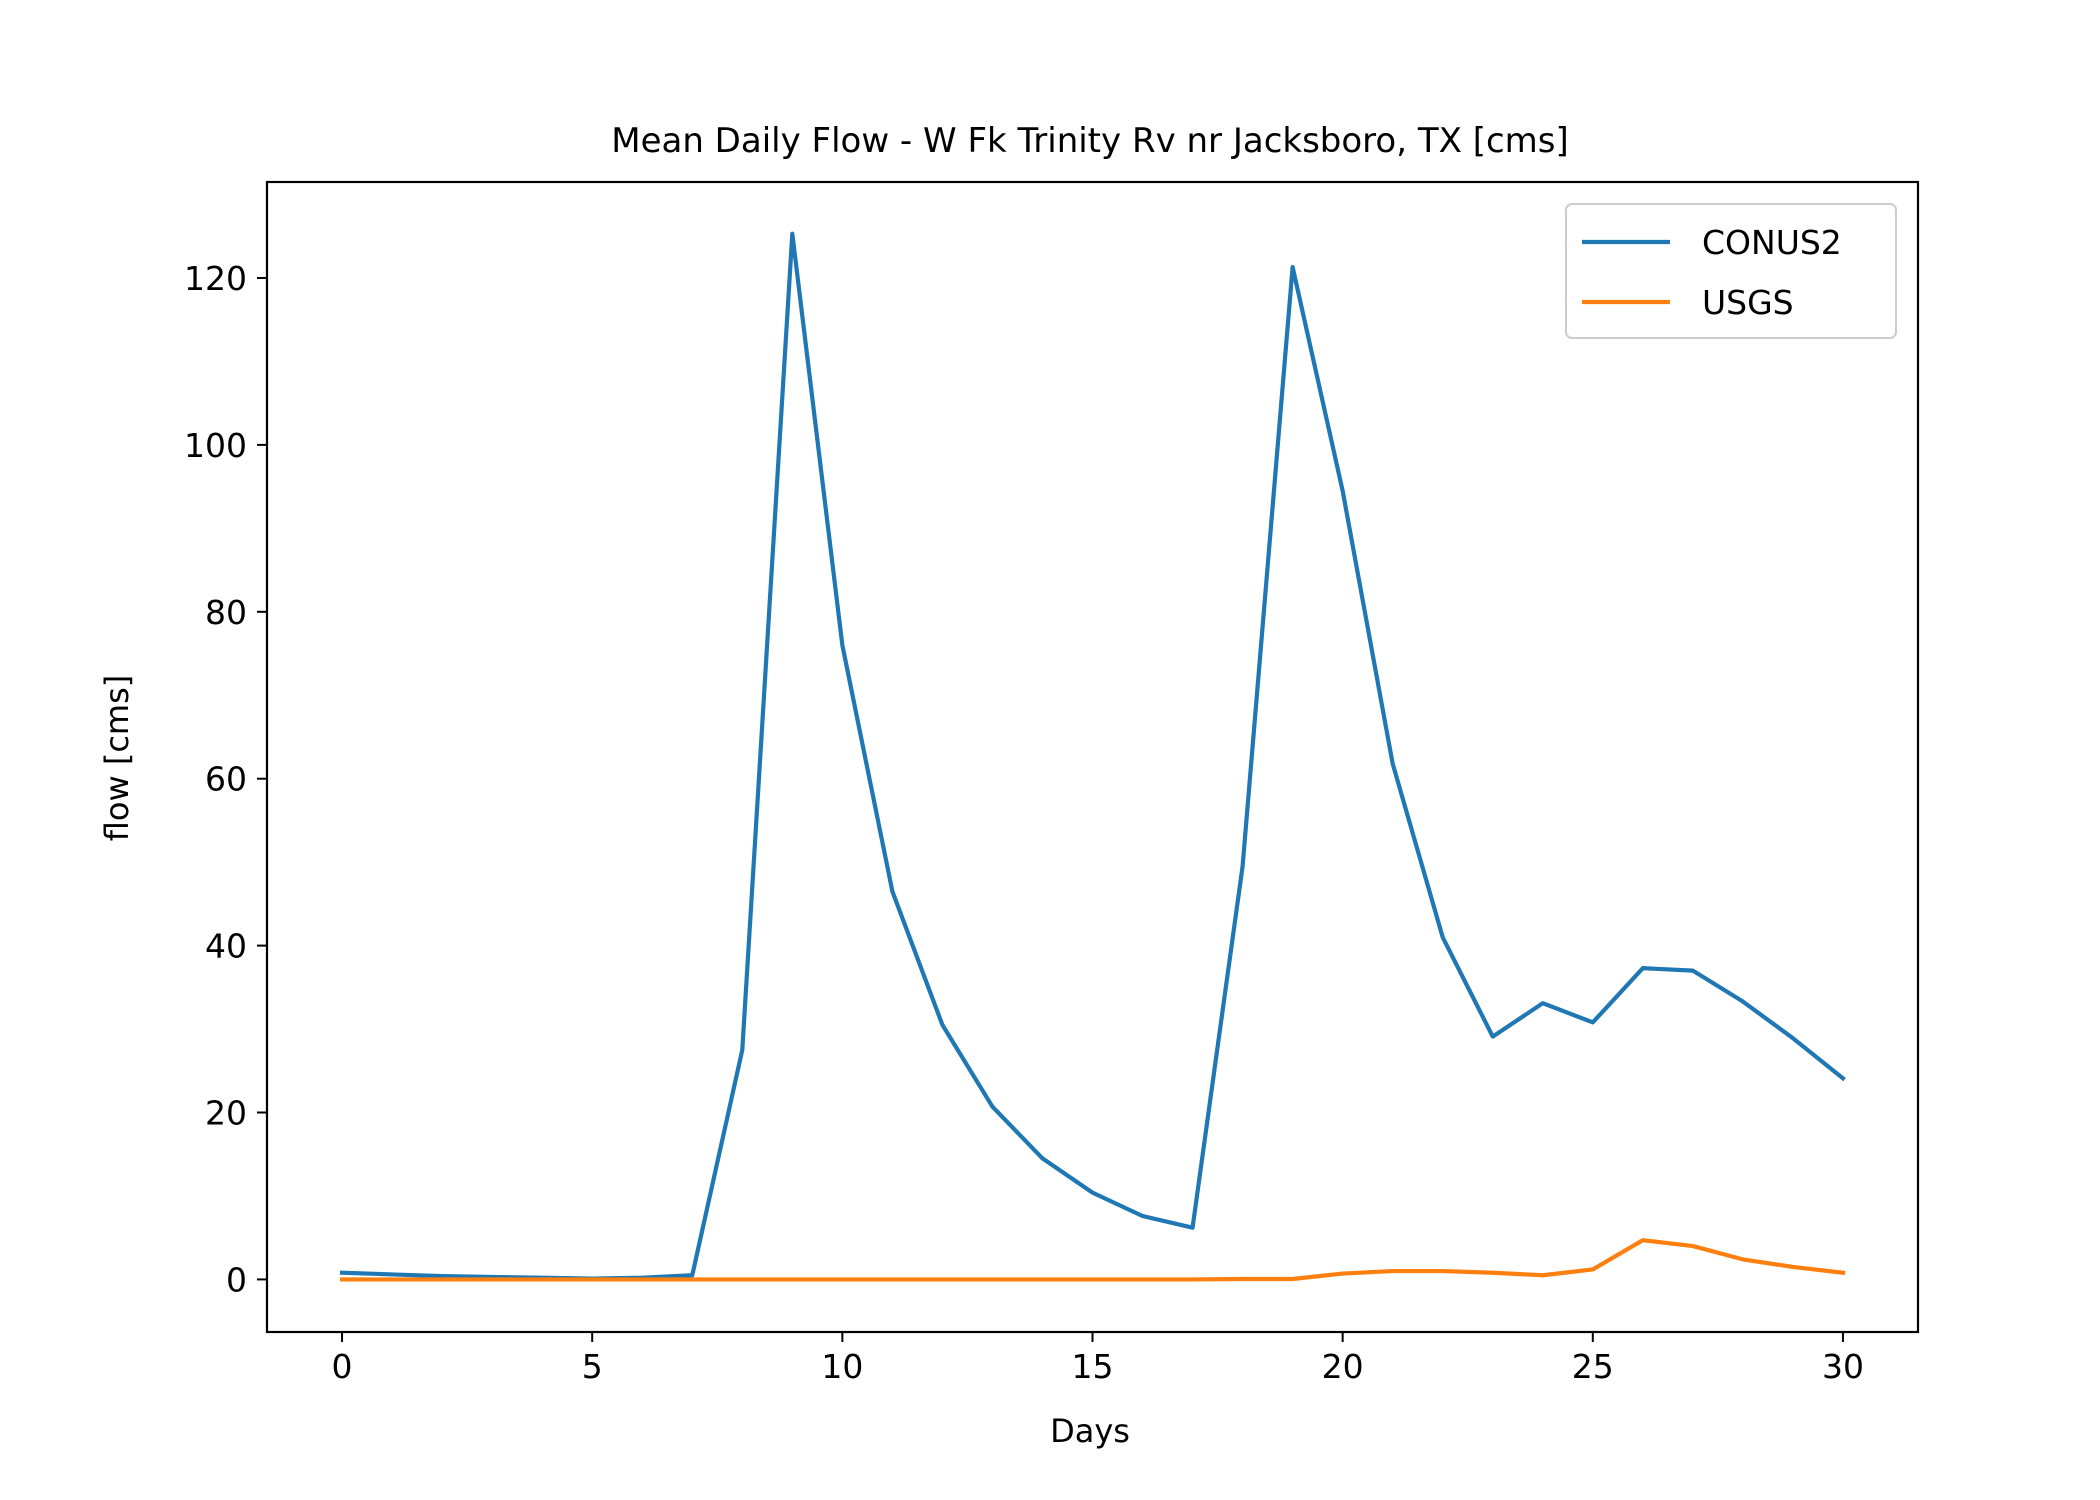 This screenshot has height=1500, width=2100. I want to click on legend: CONUS2 USGS, so click(1731, 271).